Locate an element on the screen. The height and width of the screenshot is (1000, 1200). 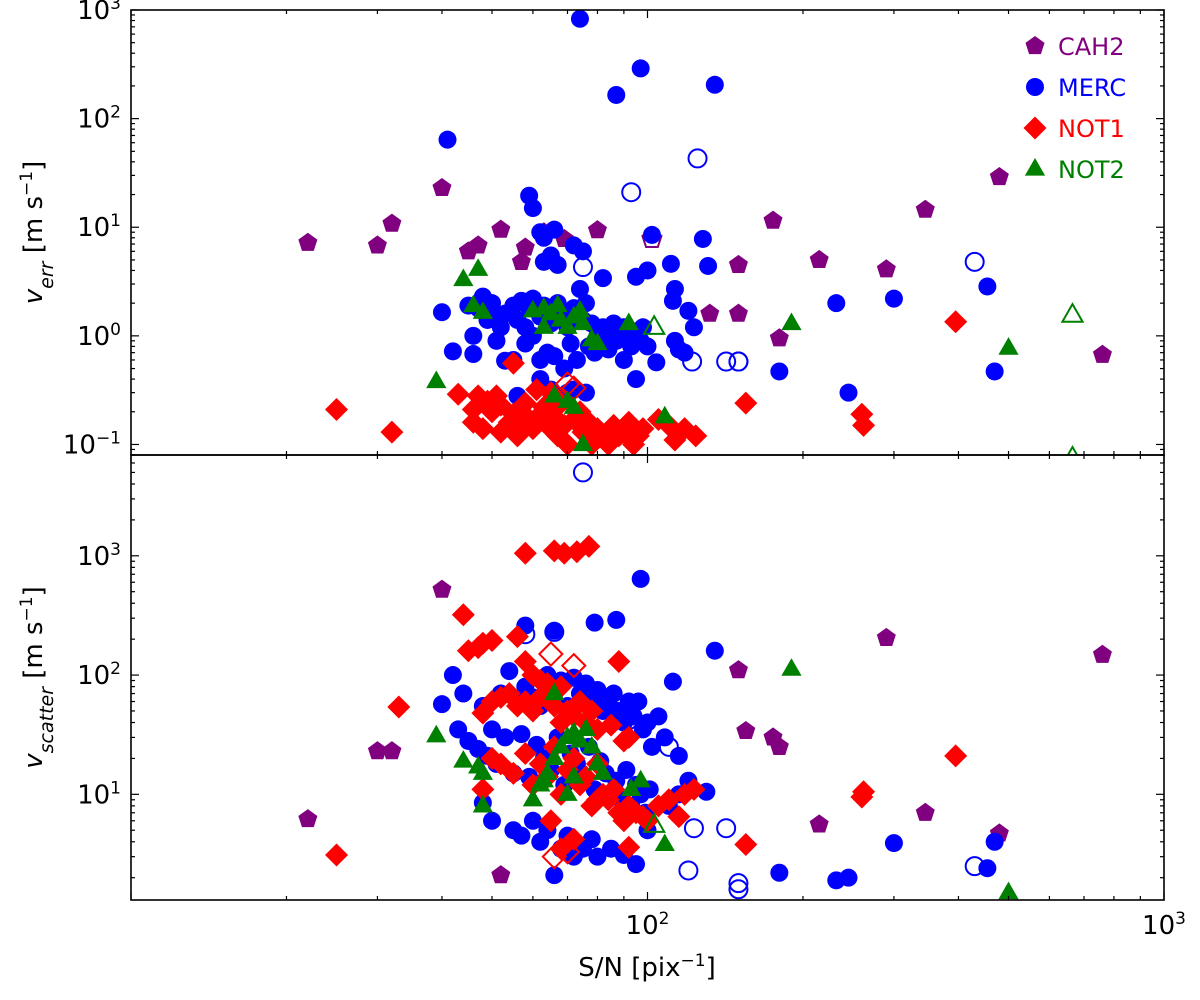
top-y-tick-label: 103 is located at coordinates (99, 13).